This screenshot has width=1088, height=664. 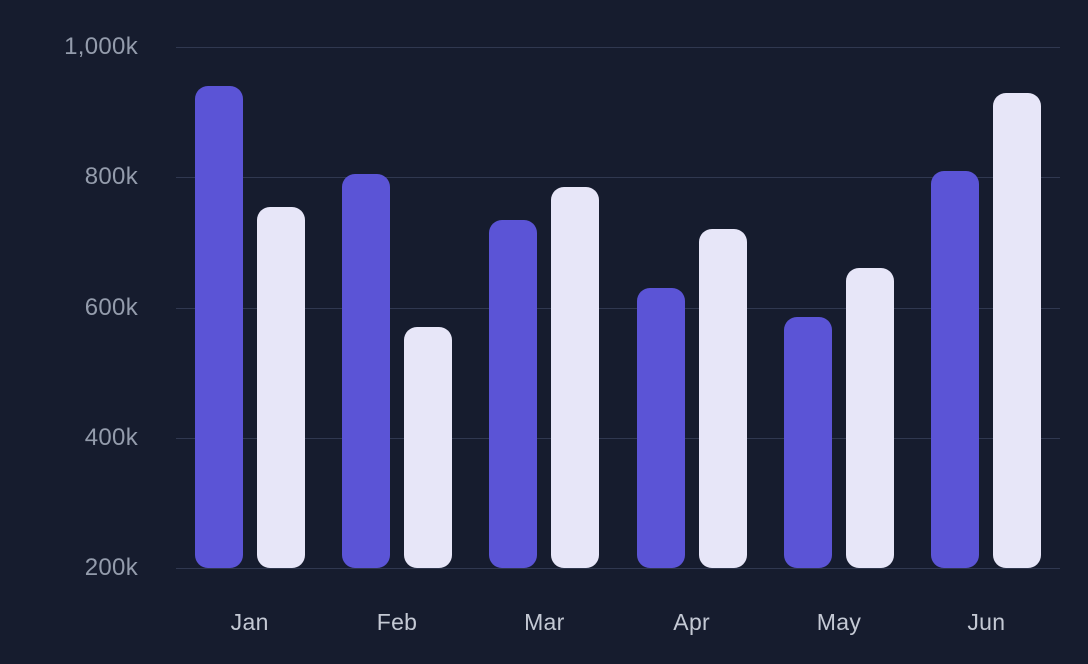 I want to click on y-tick-label: 200k, so click(x=111, y=567).